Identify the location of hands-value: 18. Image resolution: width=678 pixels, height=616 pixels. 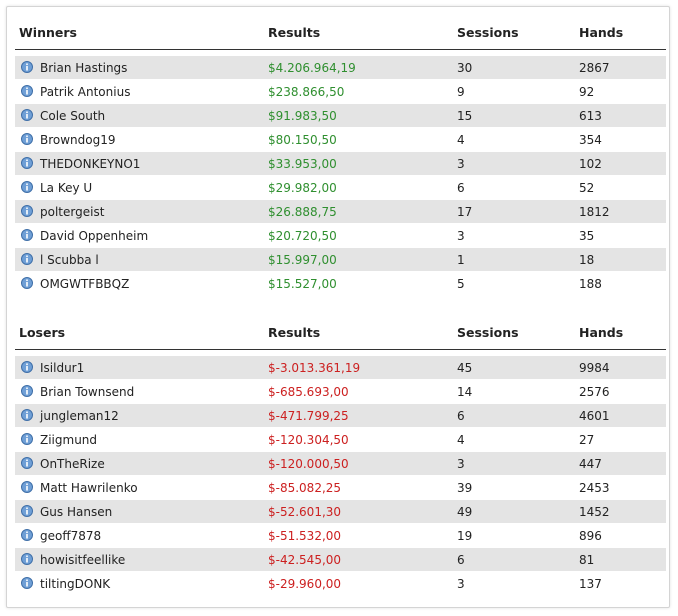
(587, 260).